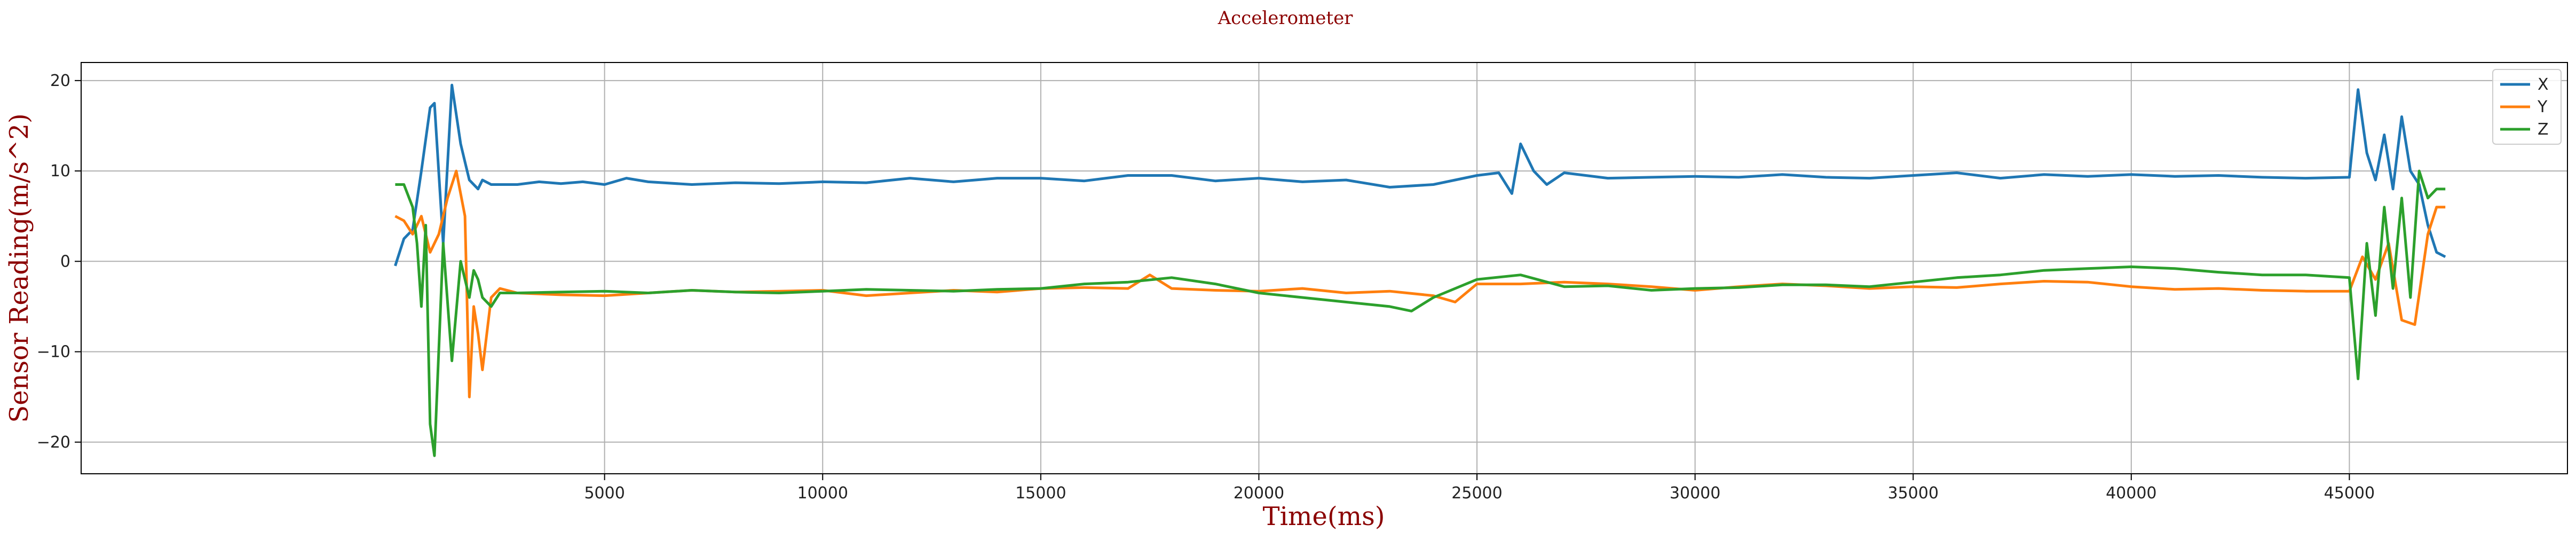 The image size is (2576, 540). What do you see at coordinates (2131, 494) in the screenshot?
I see `x-tick-label: 40000` at bounding box center [2131, 494].